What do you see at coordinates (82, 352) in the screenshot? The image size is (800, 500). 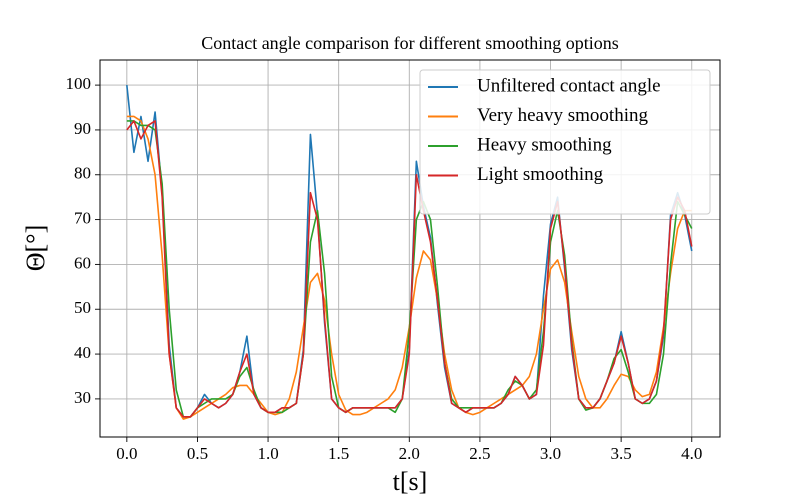 I see `y-tick-label: 40` at bounding box center [82, 352].